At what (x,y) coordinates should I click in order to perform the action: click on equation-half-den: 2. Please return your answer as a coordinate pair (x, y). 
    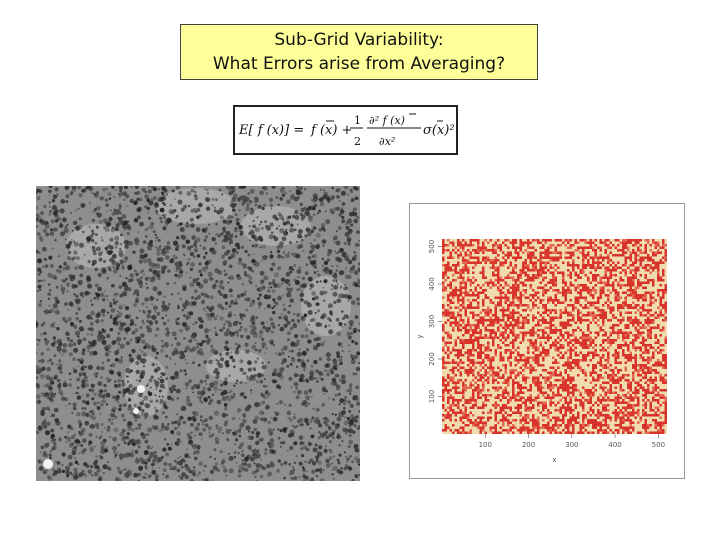
    Looking at the image, I should click on (357, 141).